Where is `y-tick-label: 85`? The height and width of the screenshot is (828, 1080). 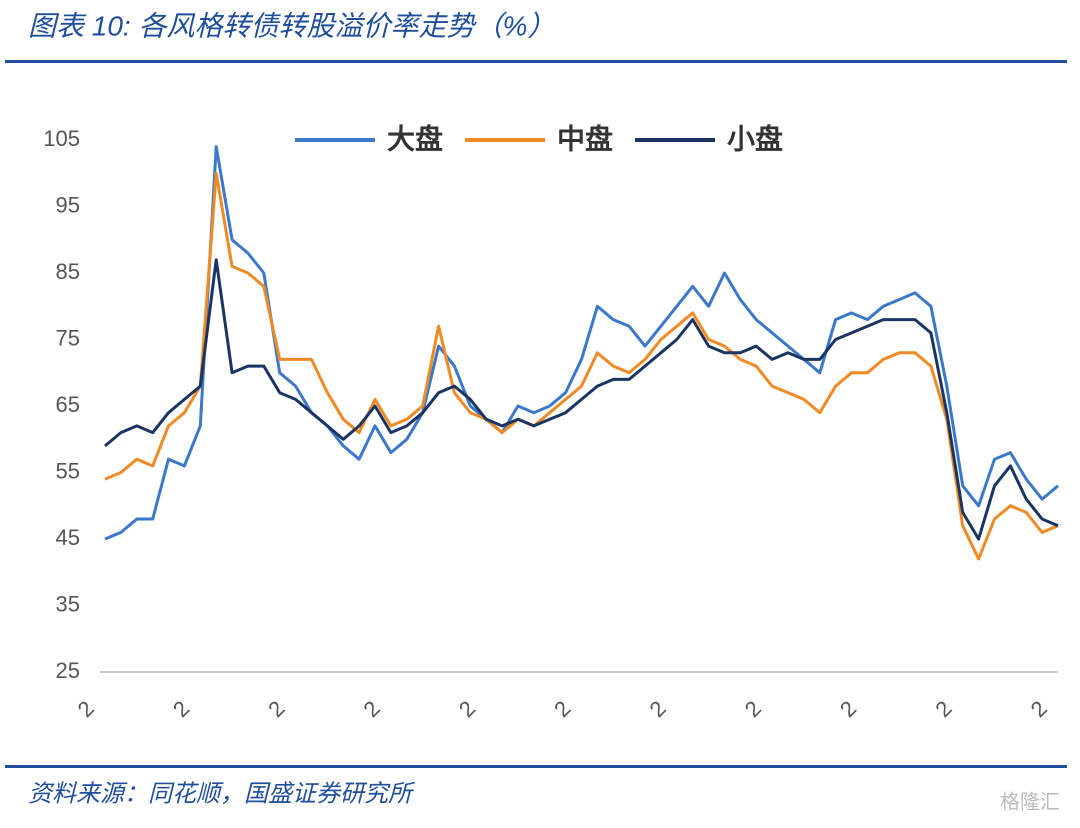 y-tick-label: 85 is located at coordinates (68, 271).